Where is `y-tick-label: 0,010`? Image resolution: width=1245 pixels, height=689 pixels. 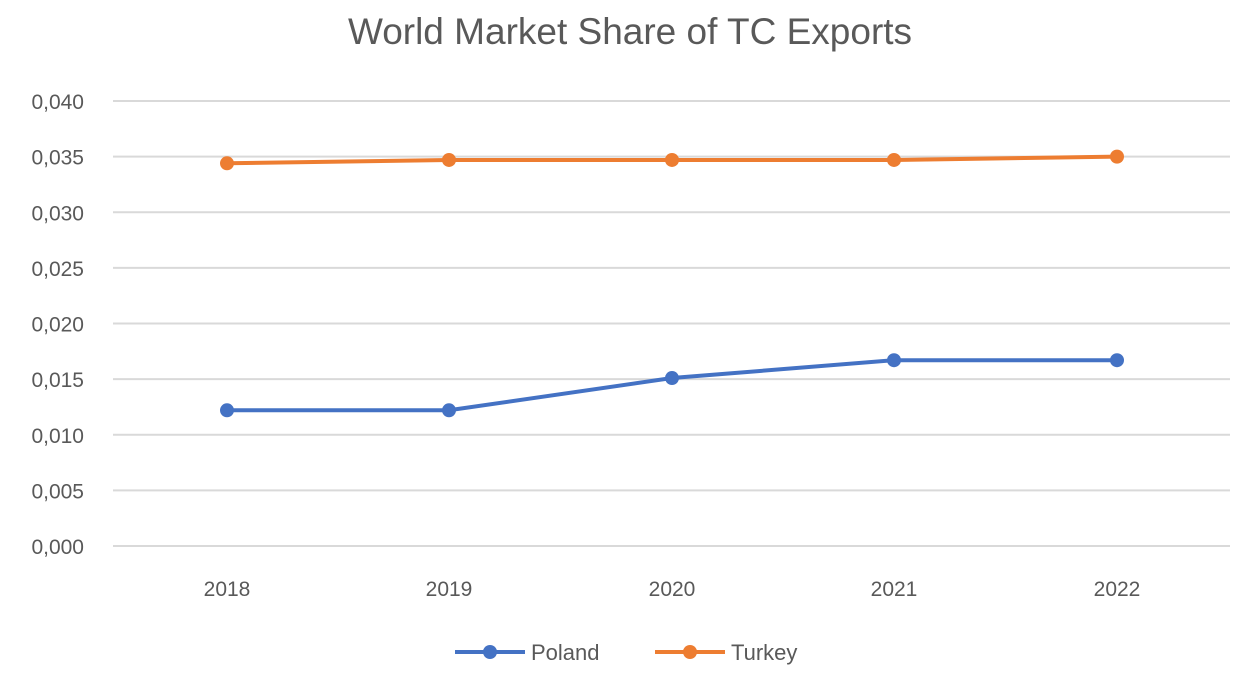 y-tick-label: 0,010 is located at coordinates (57, 436).